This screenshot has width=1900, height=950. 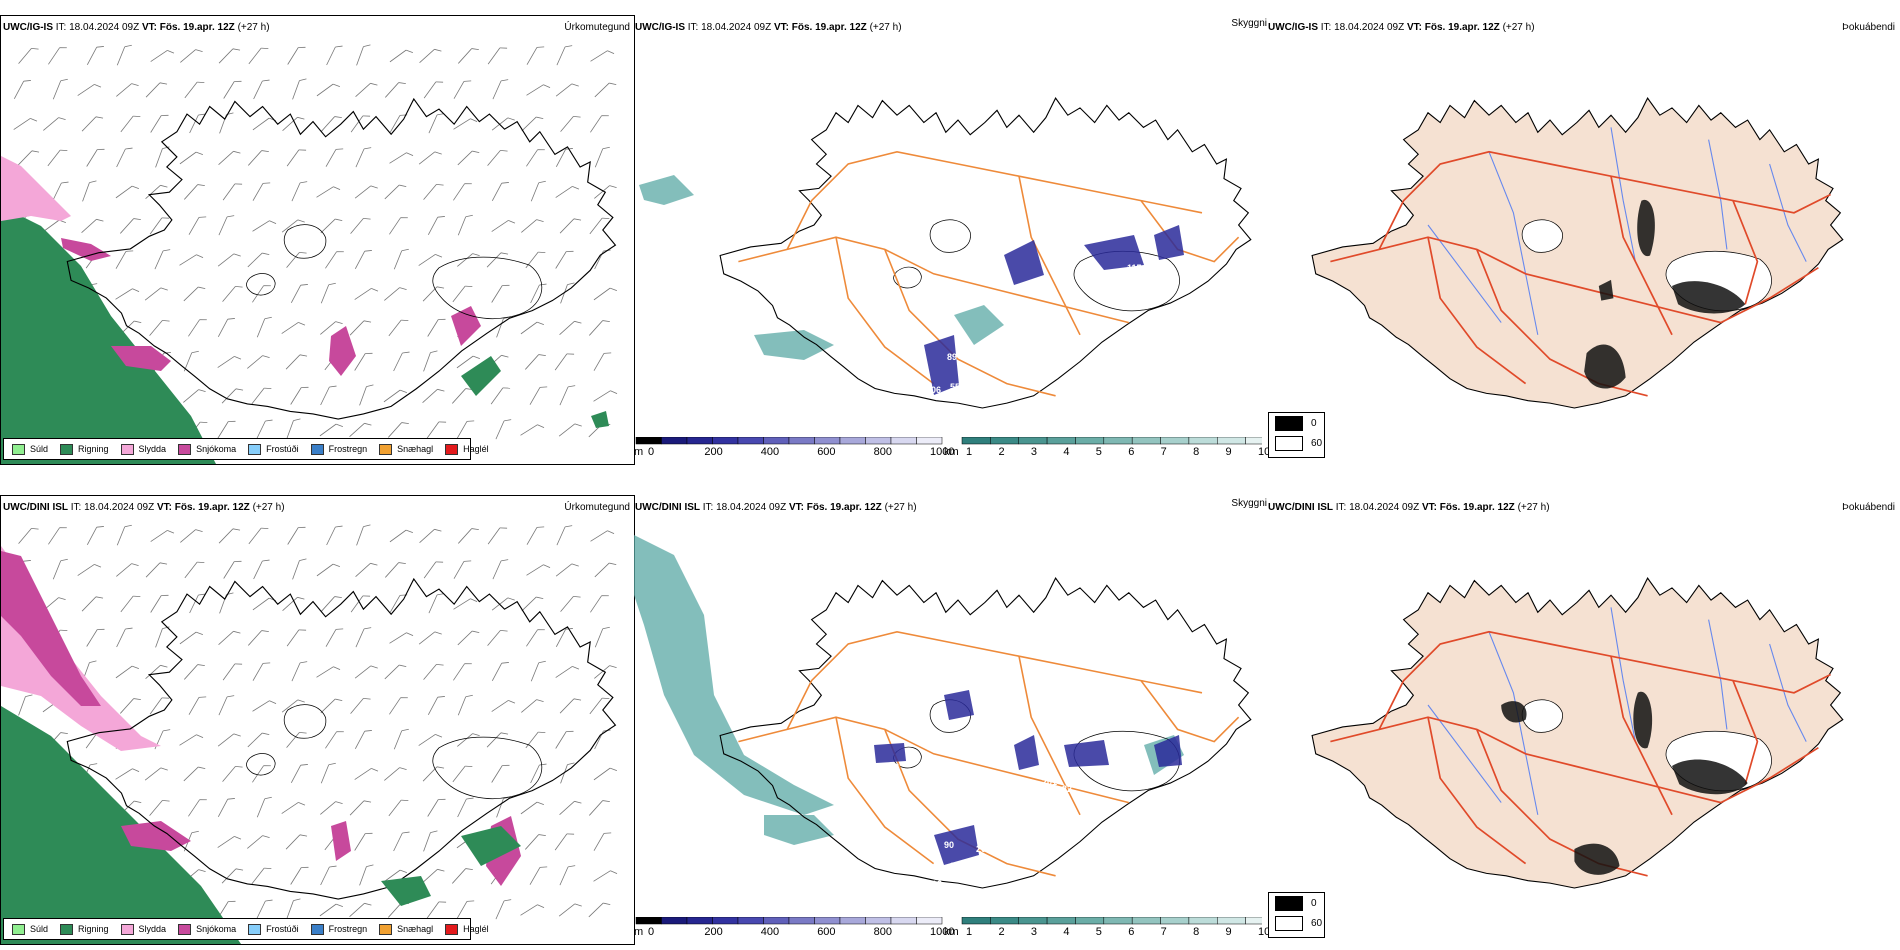 I want to click on legend-item: Snæhagl, so click(x=406, y=929).